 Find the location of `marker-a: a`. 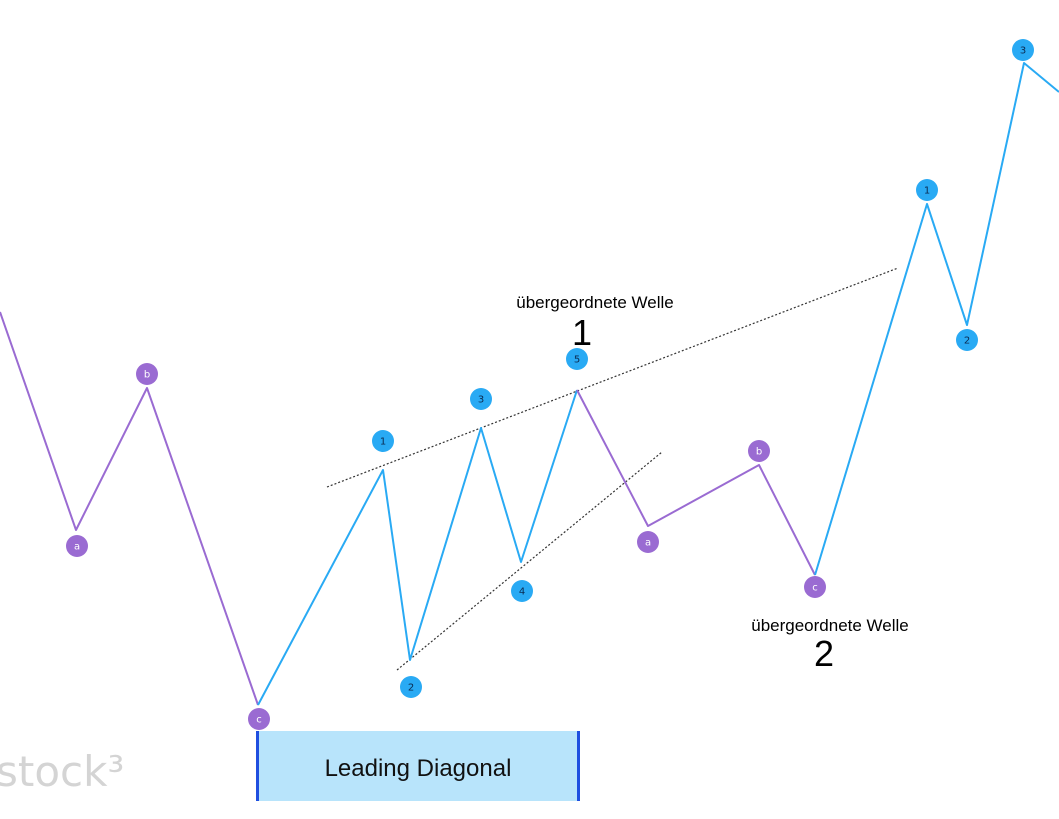

marker-a: a is located at coordinates (77, 546).